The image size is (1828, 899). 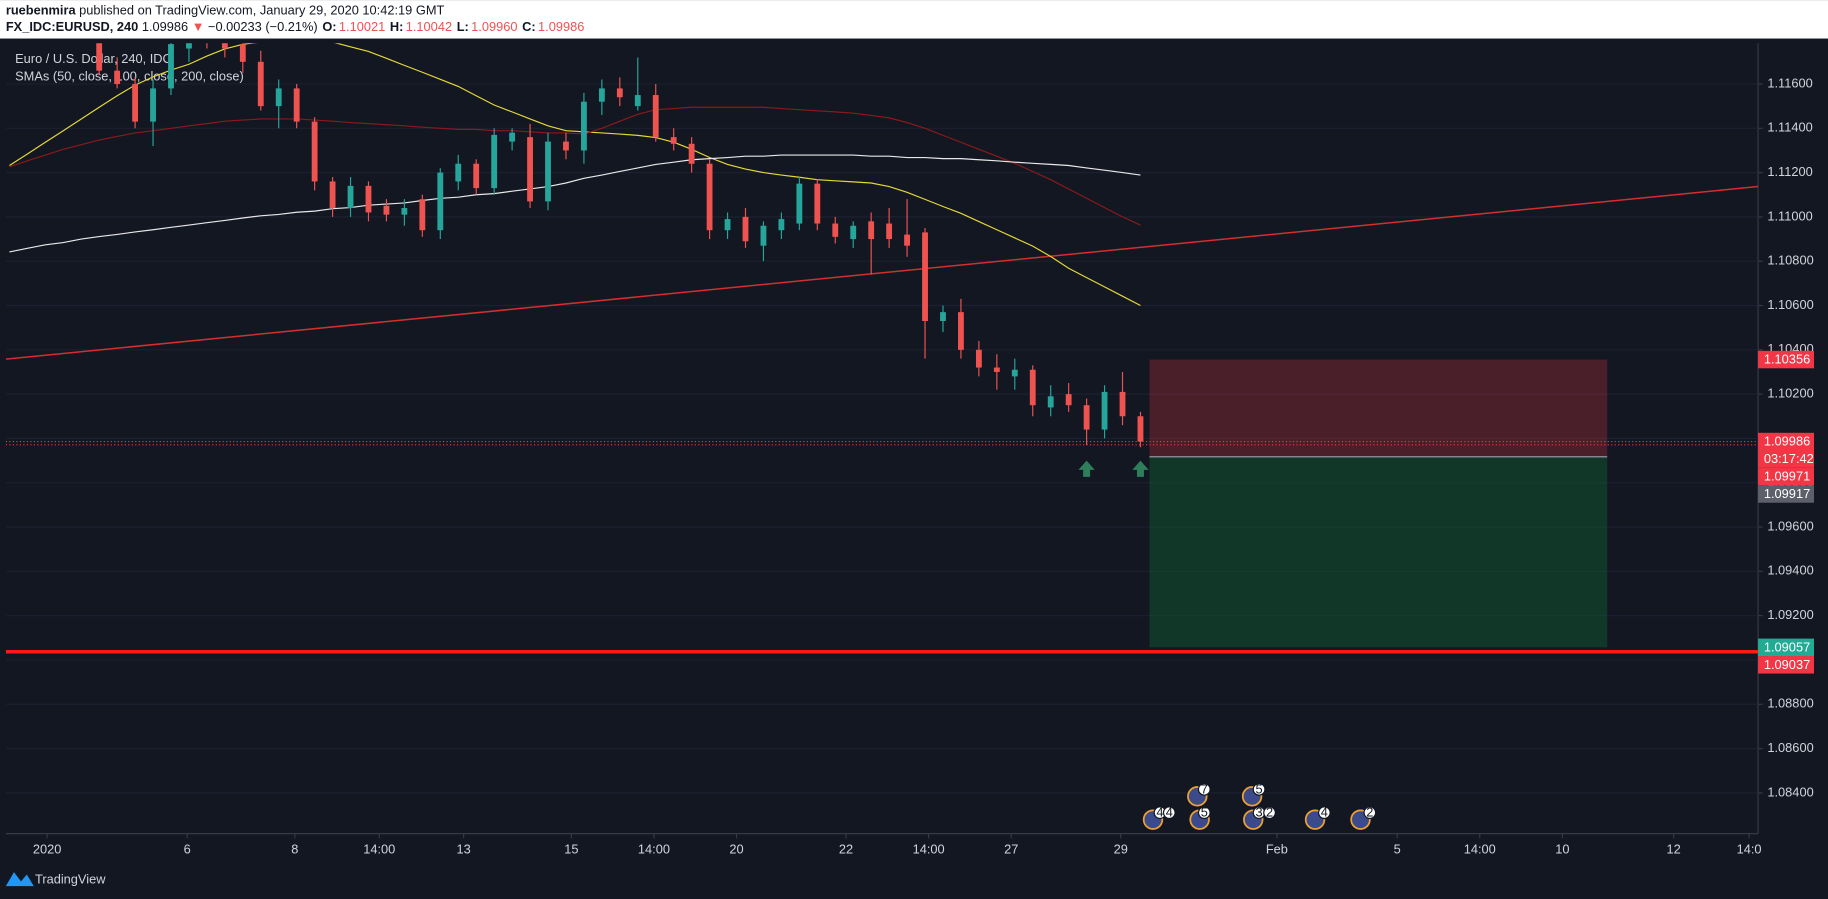 What do you see at coordinates (1790, 393) in the screenshot?
I see `y-tick-label: 1.10200` at bounding box center [1790, 393].